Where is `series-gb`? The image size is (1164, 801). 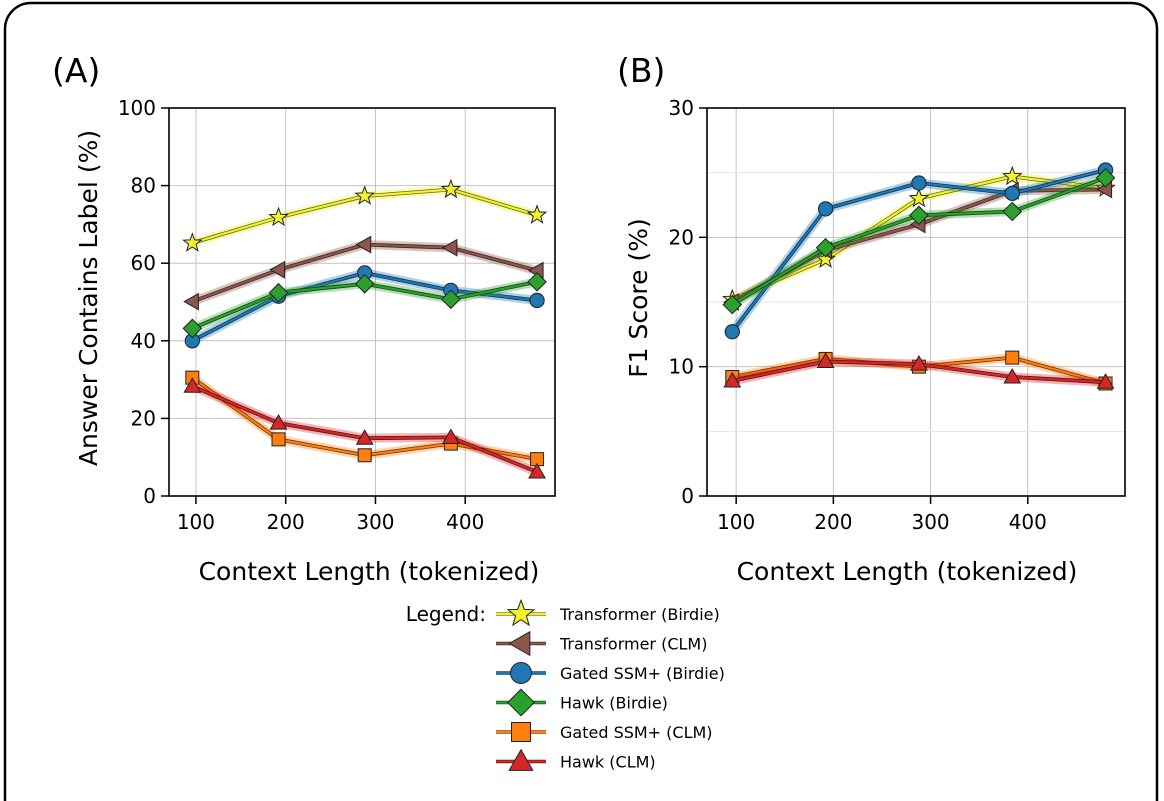 series-gb is located at coordinates (919, 251).